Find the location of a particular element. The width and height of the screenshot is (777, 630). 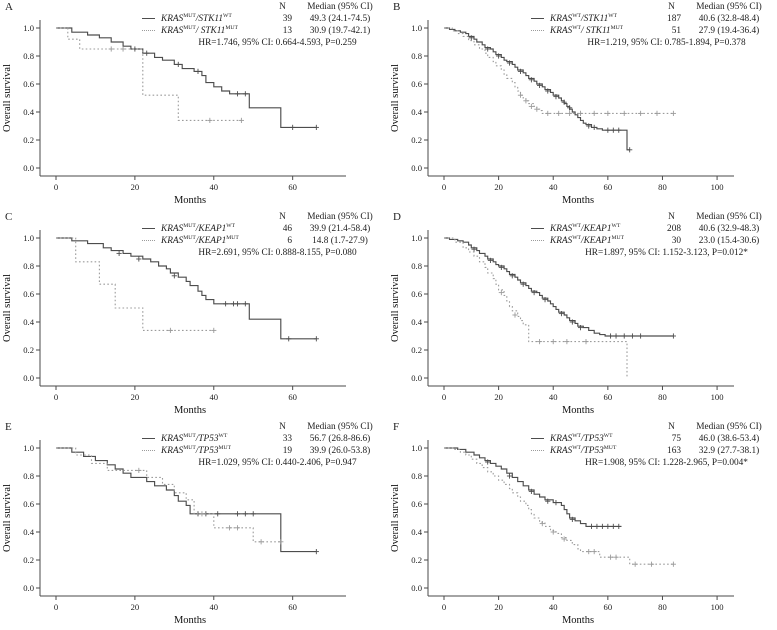

legend-n-value: 39 is located at coordinates (287, 19).